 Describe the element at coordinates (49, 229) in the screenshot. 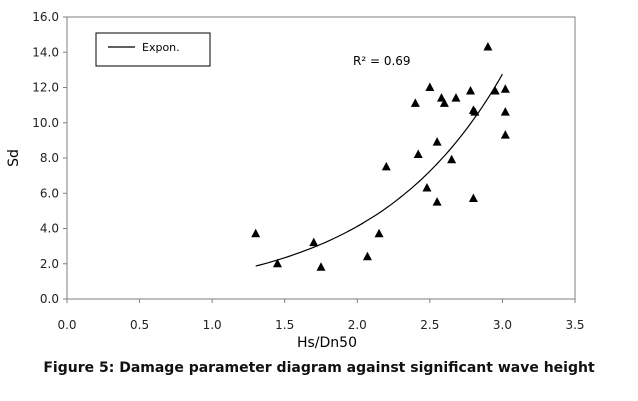

I see `y-tick-label: 4.0` at that location.